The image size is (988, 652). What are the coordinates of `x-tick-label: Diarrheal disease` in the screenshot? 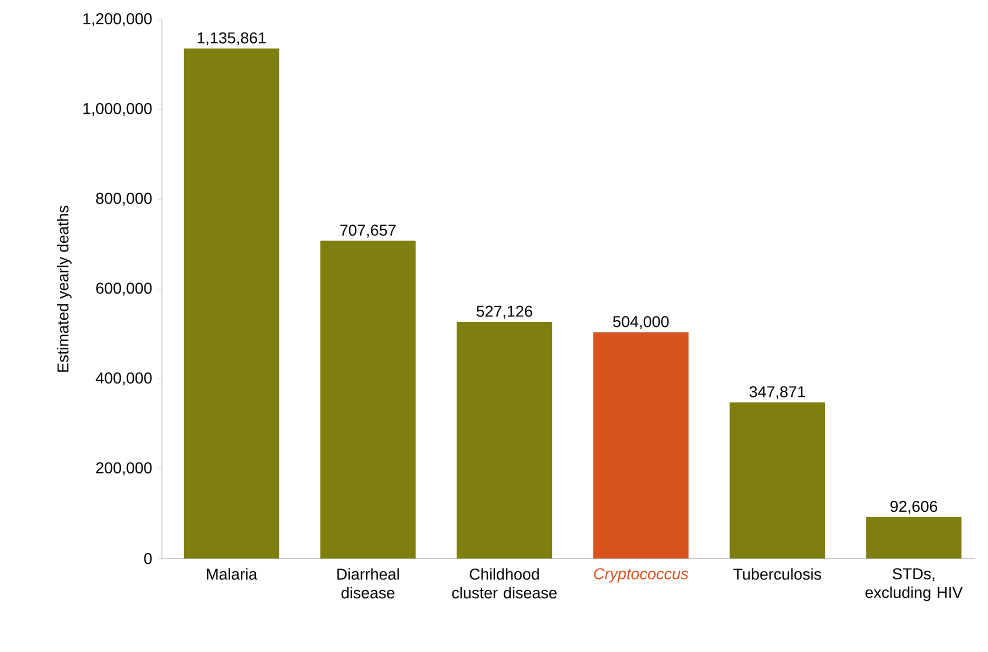 It's located at (368, 583).